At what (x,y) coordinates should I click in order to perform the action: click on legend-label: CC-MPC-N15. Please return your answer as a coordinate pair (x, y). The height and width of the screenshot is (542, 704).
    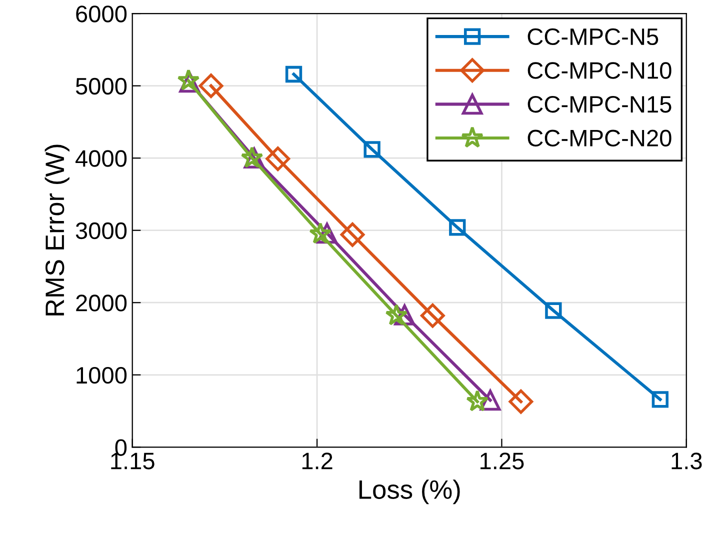
    Looking at the image, I should click on (600, 104).